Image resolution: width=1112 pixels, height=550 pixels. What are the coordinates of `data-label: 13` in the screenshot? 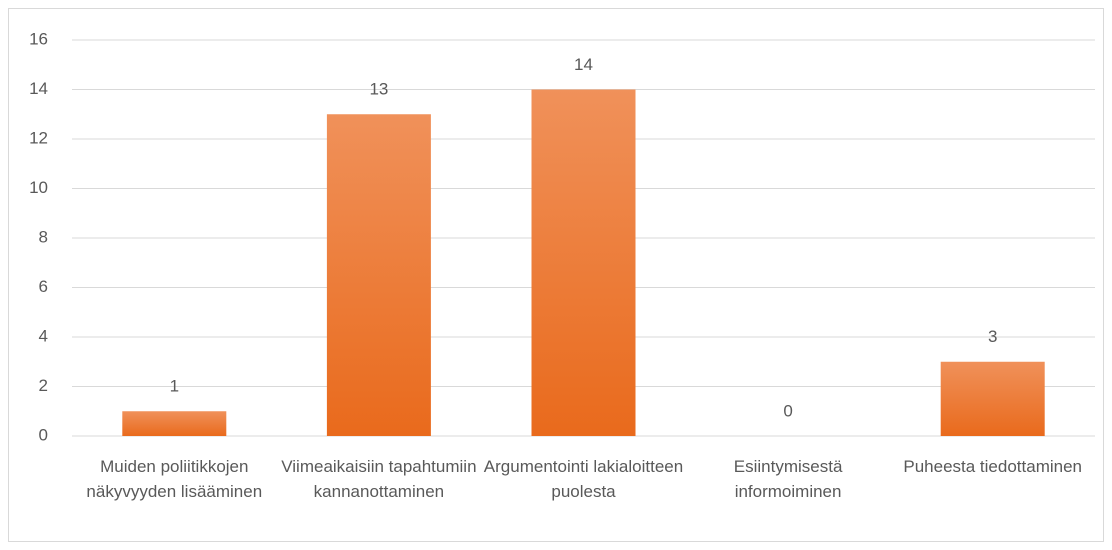 It's located at (378, 89).